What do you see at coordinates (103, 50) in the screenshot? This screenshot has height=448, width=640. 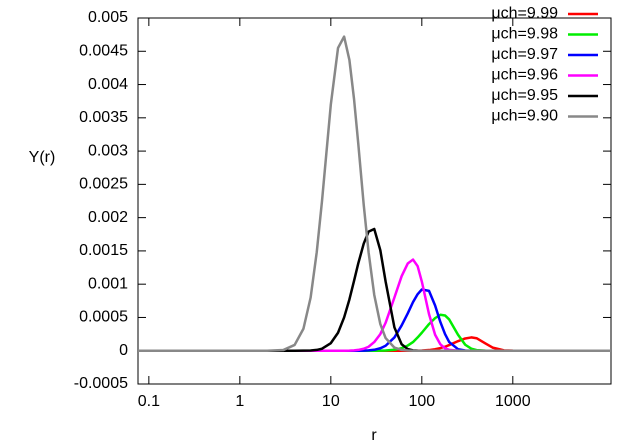 I see `y-tick-label: 0.0045` at bounding box center [103, 50].